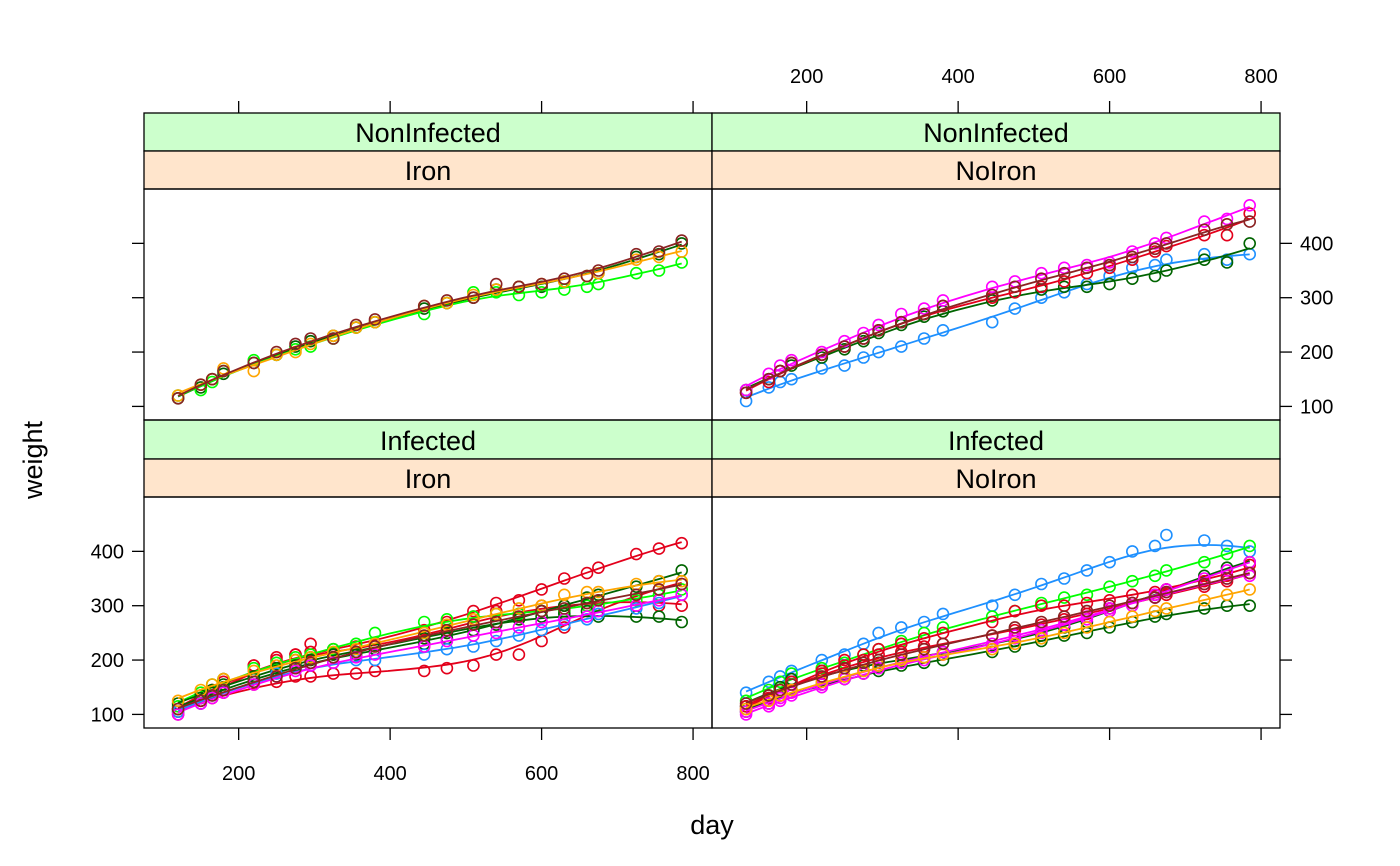 The width and height of the screenshot is (1400, 866). I want to click on panel-infected-noiron: Infected NoIron, so click(996, 574).